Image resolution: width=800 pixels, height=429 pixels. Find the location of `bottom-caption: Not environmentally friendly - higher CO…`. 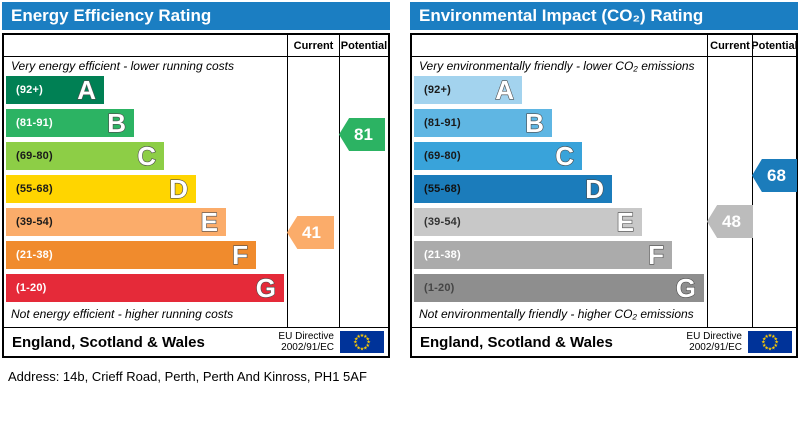

bottom-caption: Not environmentally friendly - higher CO… is located at coordinates (556, 314).